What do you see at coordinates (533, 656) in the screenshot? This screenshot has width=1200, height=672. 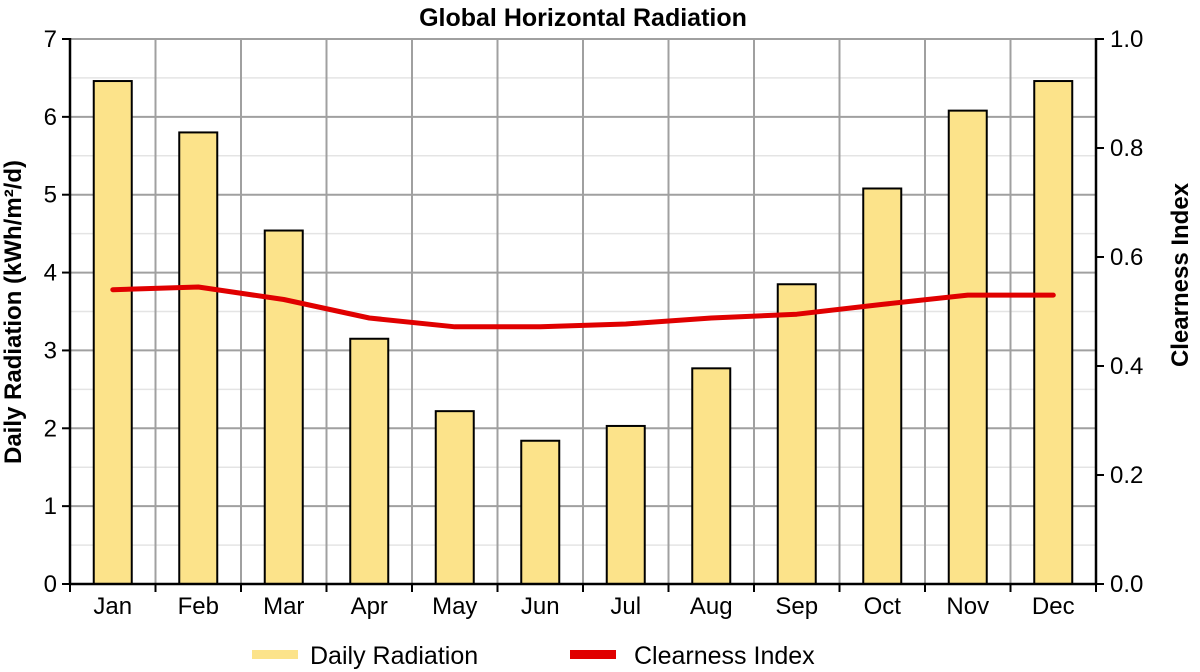 I see `legend: Daily Radiation Clearness Index` at bounding box center [533, 656].